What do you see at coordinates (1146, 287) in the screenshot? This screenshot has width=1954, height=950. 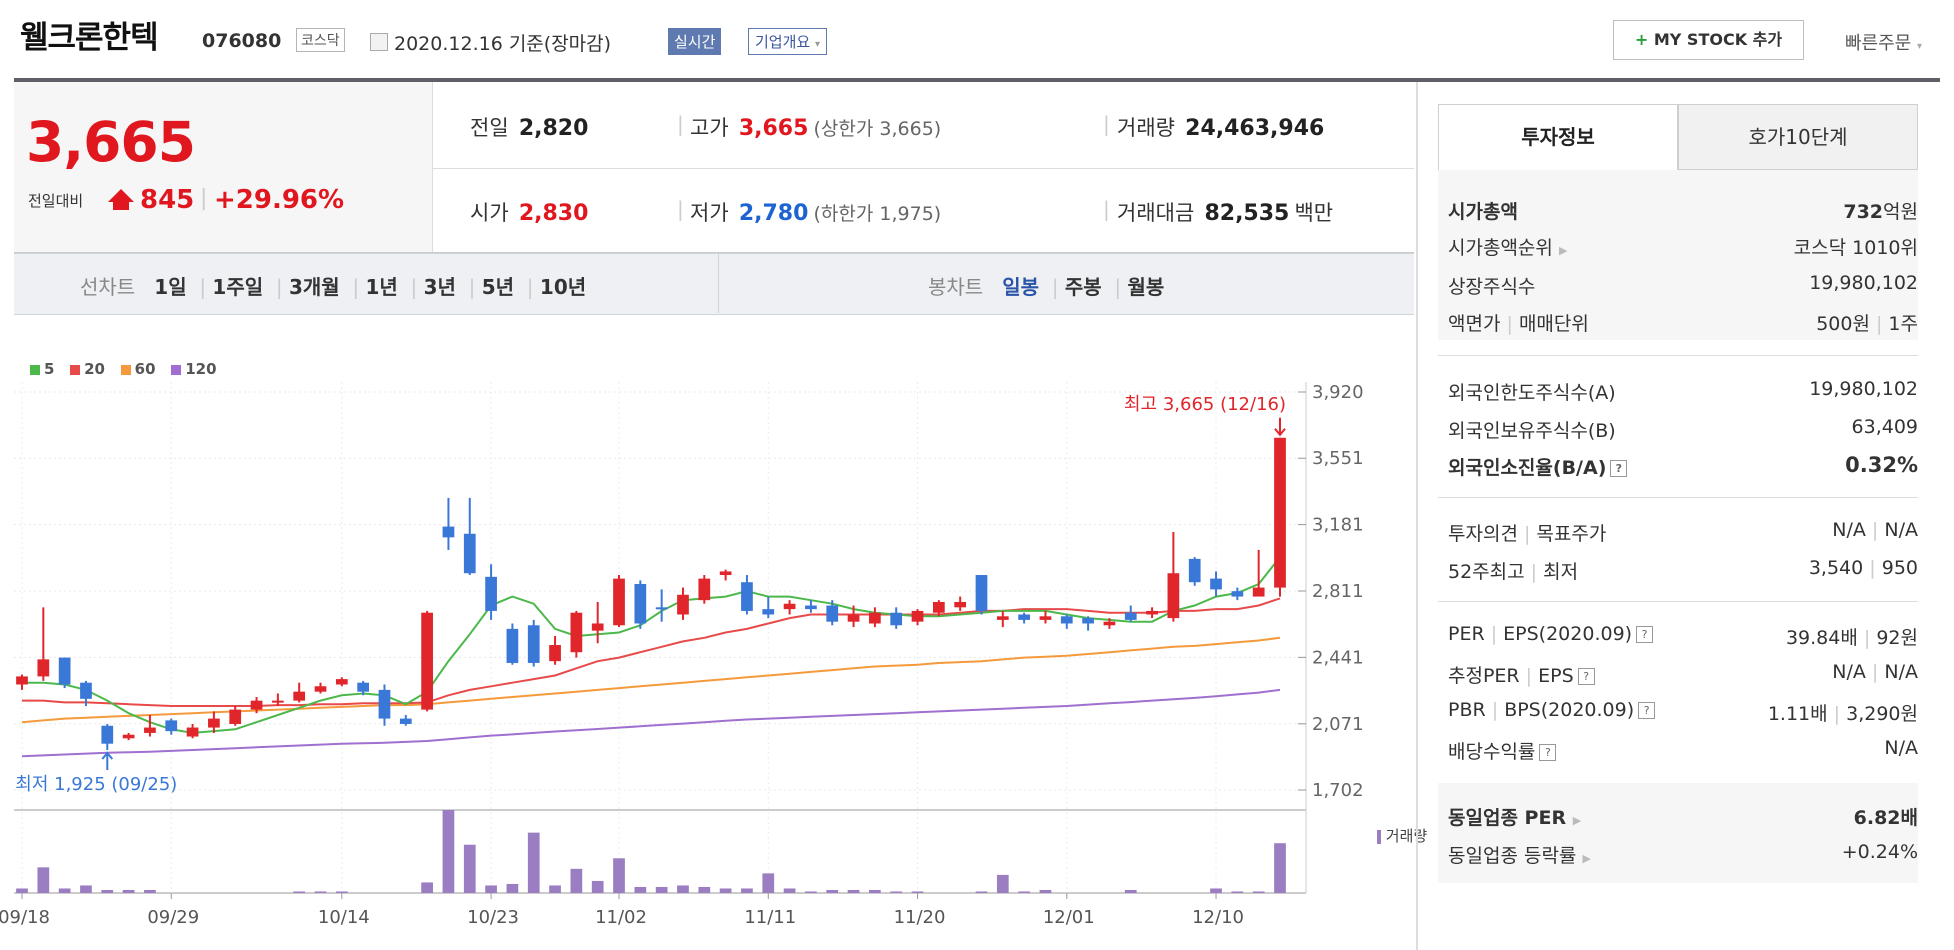 I see `period-monthly: 월봉` at bounding box center [1146, 287].